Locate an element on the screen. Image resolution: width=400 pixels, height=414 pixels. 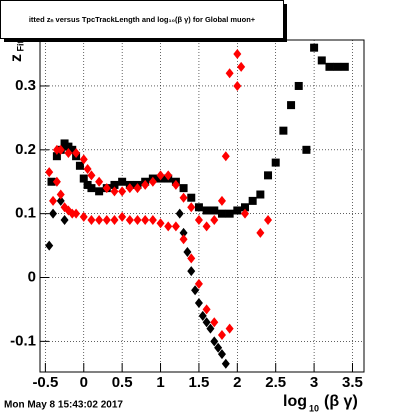
x-tick-label: 3 is located at coordinates (314, 382).